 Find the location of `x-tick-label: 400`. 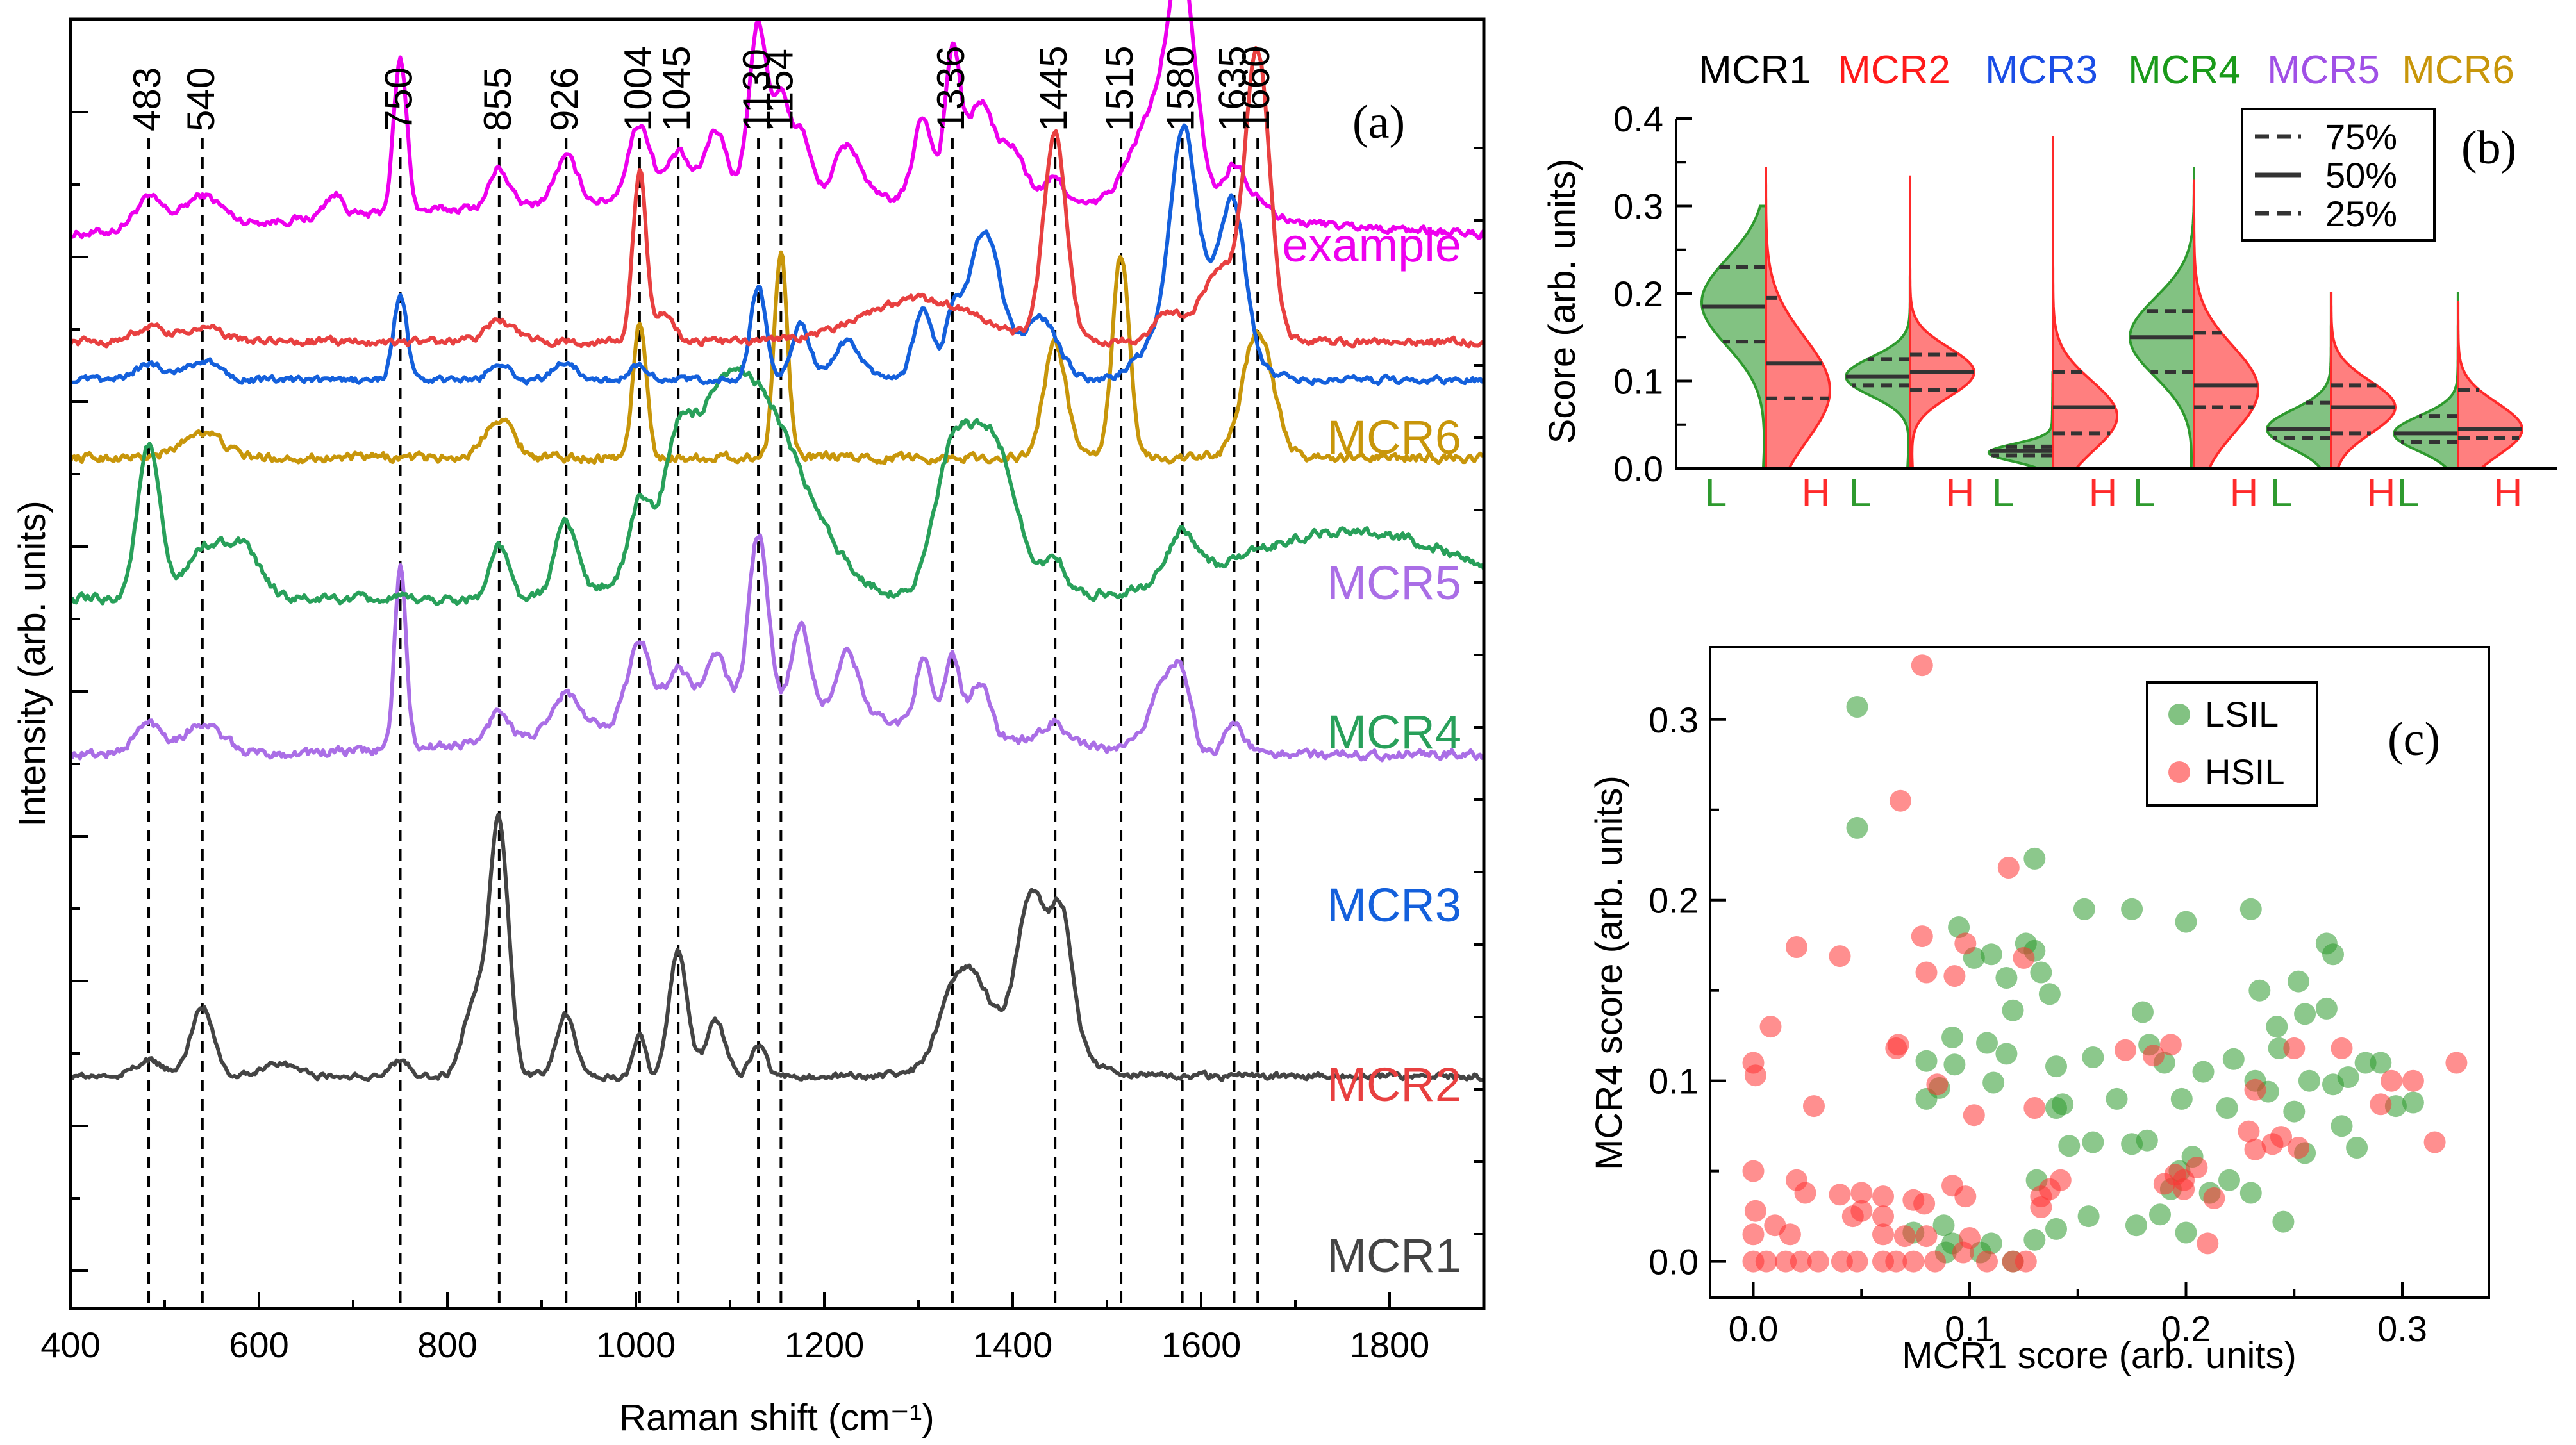

x-tick-label: 400 is located at coordinates (70, 1345).